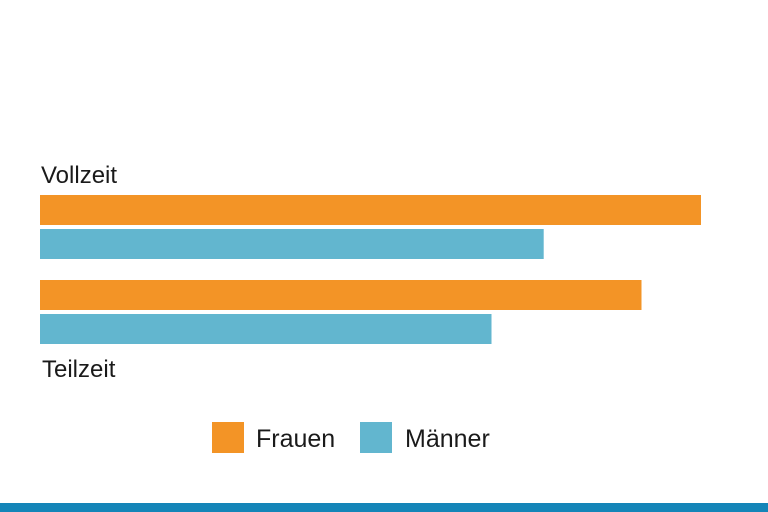 The height and width of the screenshot is (512, 768). What do you see at coordinates (79, 369) in the screenshot?
I see `category-label-teilzeit: Teilzeit` at bounding box center [79, 369].